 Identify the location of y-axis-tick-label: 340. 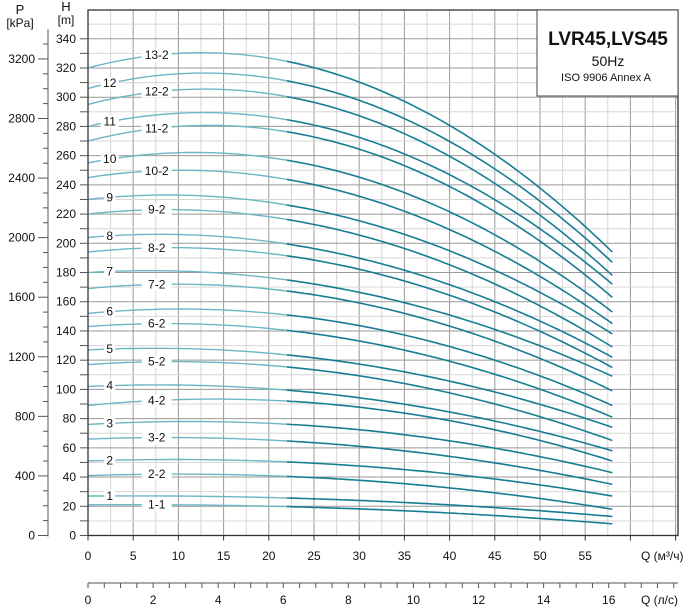
(66, 39).